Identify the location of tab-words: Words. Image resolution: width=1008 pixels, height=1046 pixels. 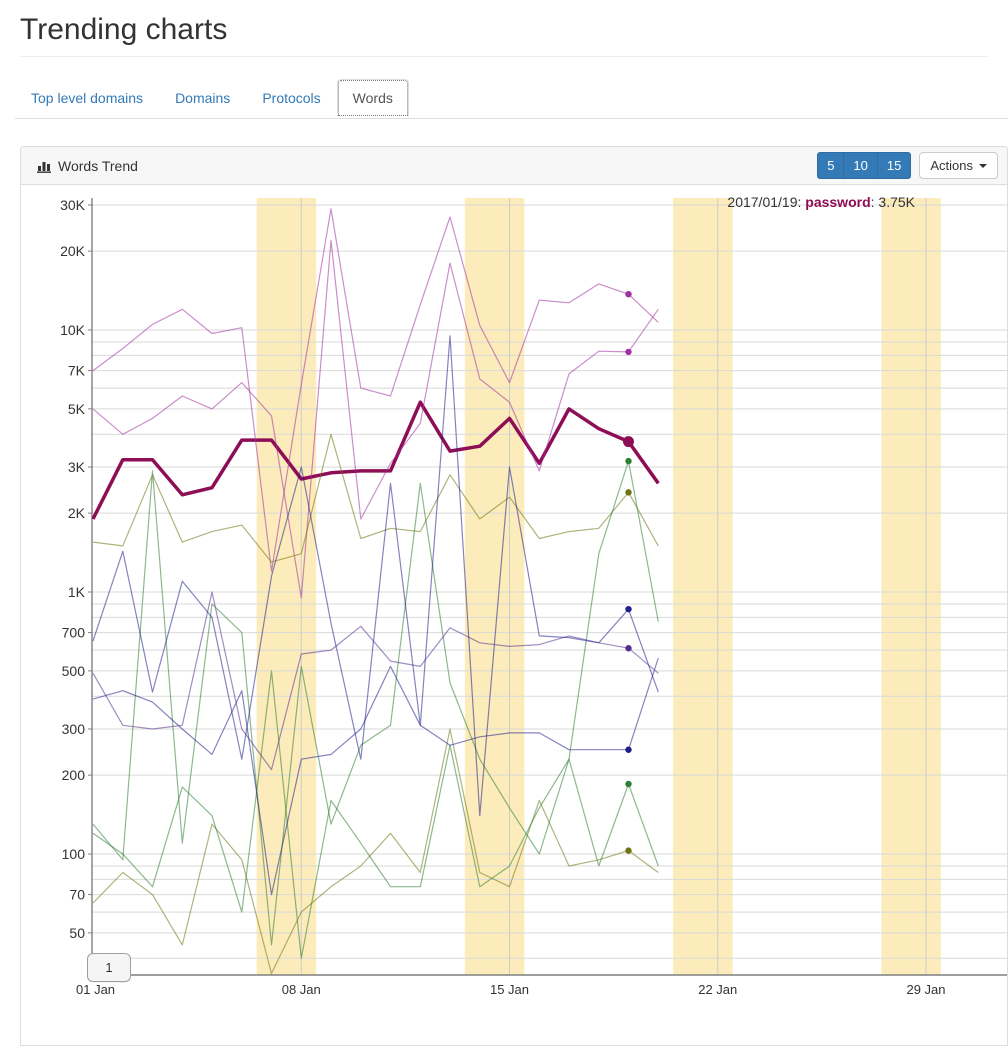
(372, 98).